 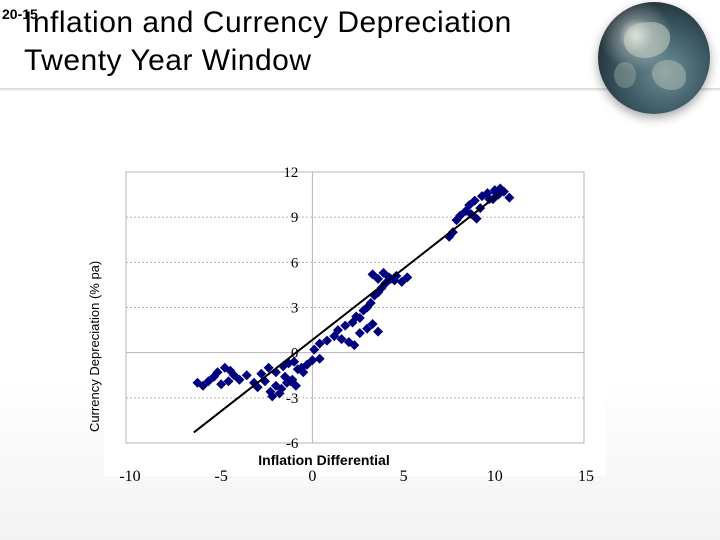 What do you see at coordinates (312, 476) in the screenshot?
I see `x-tick-label: 0` at bounding box center [312, 476].